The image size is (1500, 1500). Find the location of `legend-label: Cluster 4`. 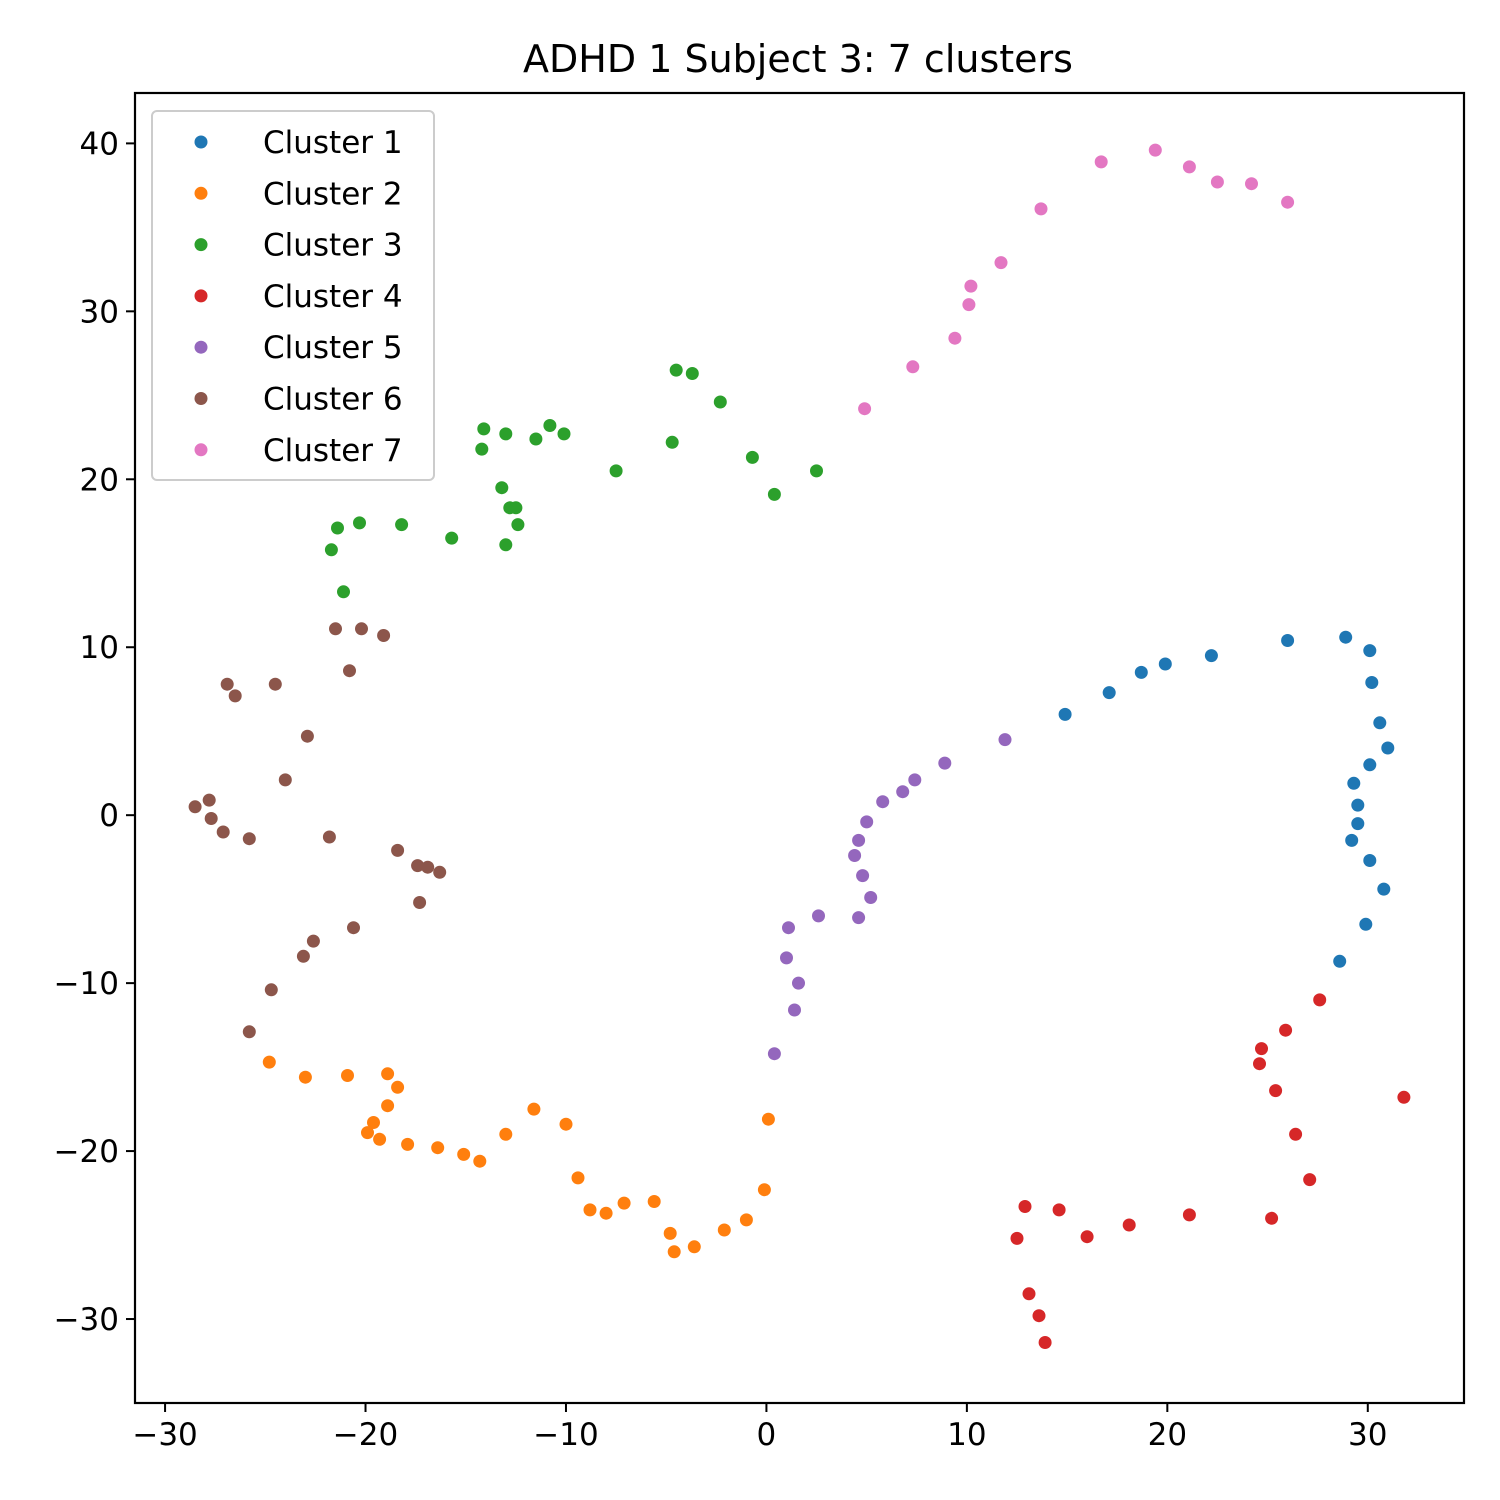

legend-label: Cluster 4 is located at coordinates (333, 297).